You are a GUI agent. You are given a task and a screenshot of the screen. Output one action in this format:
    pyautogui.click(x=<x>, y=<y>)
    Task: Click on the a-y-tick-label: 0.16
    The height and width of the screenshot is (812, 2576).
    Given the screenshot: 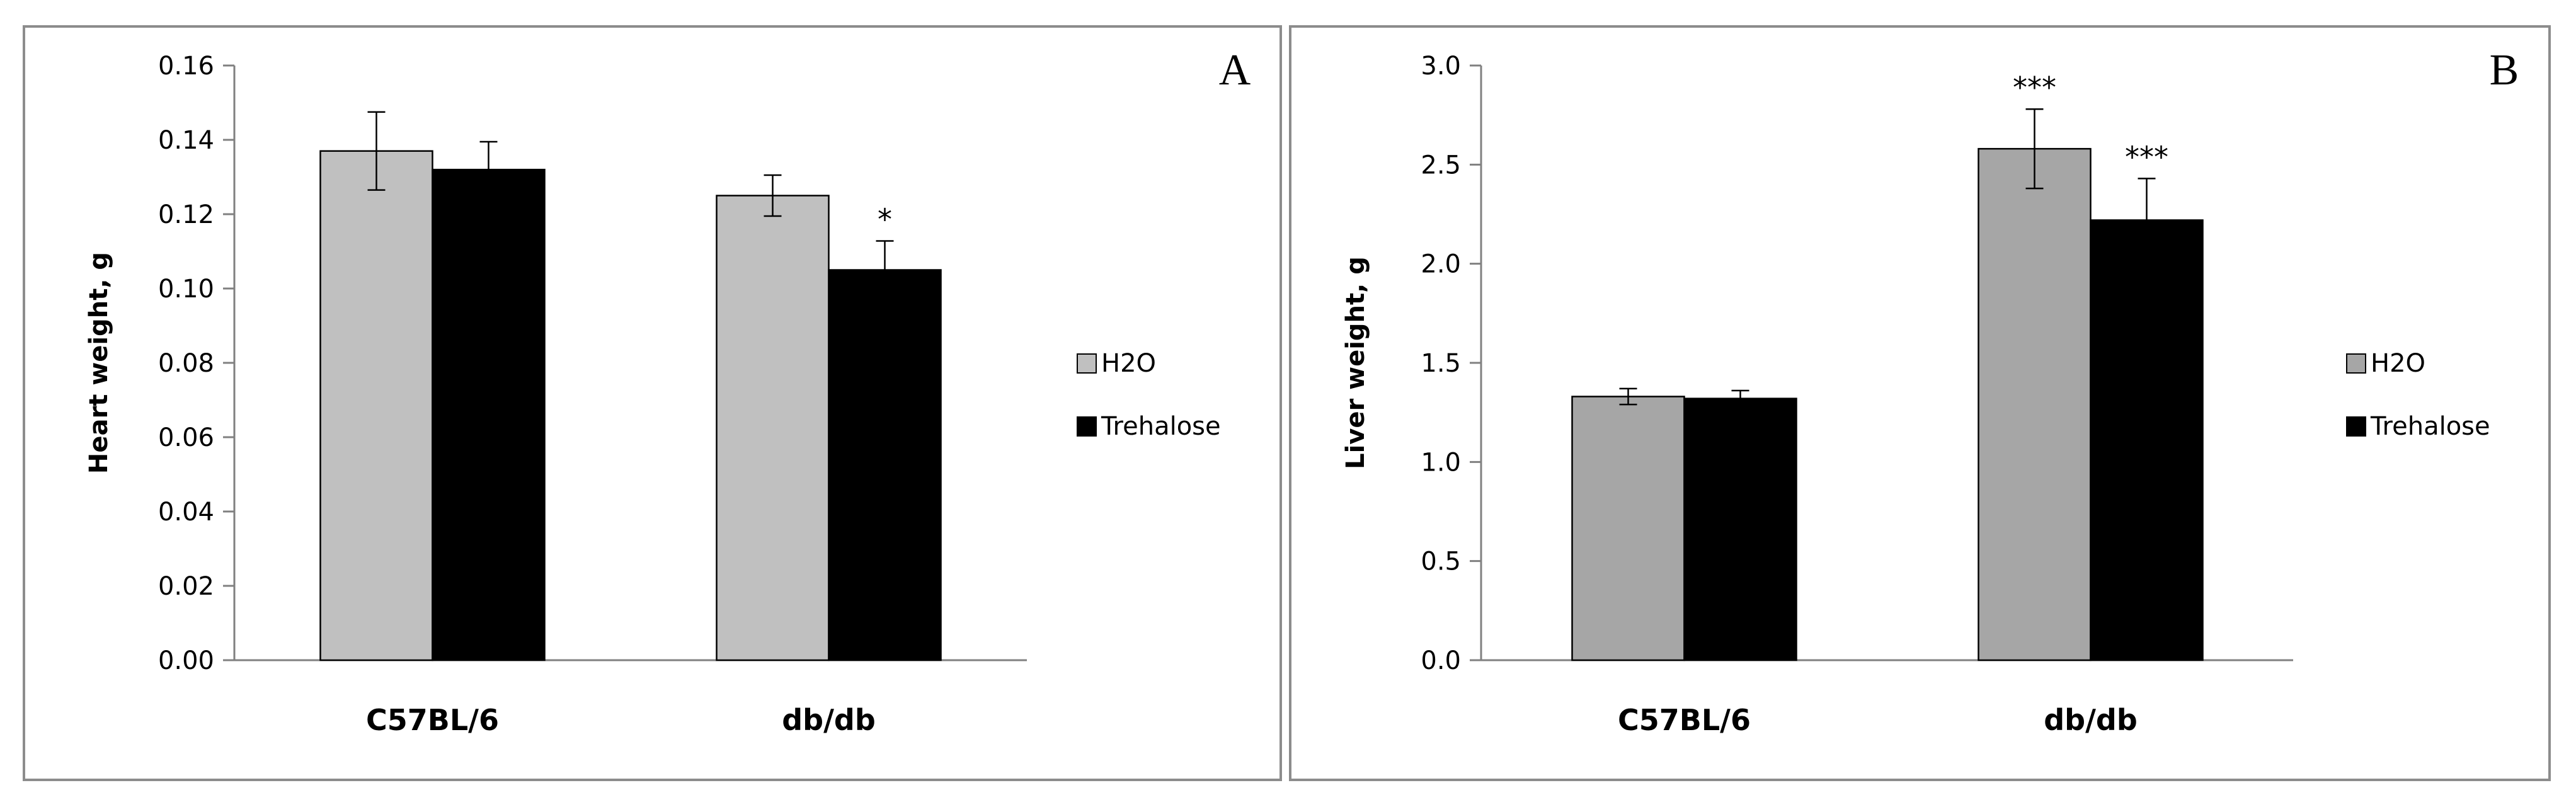 What is the action you would take?
    pyautogui.click(x=186, y=66)
    